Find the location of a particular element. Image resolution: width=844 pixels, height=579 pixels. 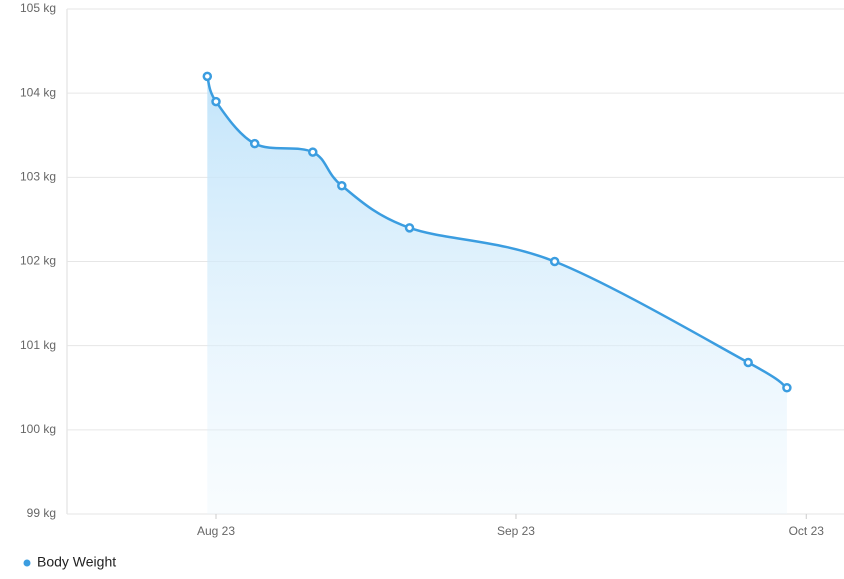

legend-marker is located at coordinates (27, 563).